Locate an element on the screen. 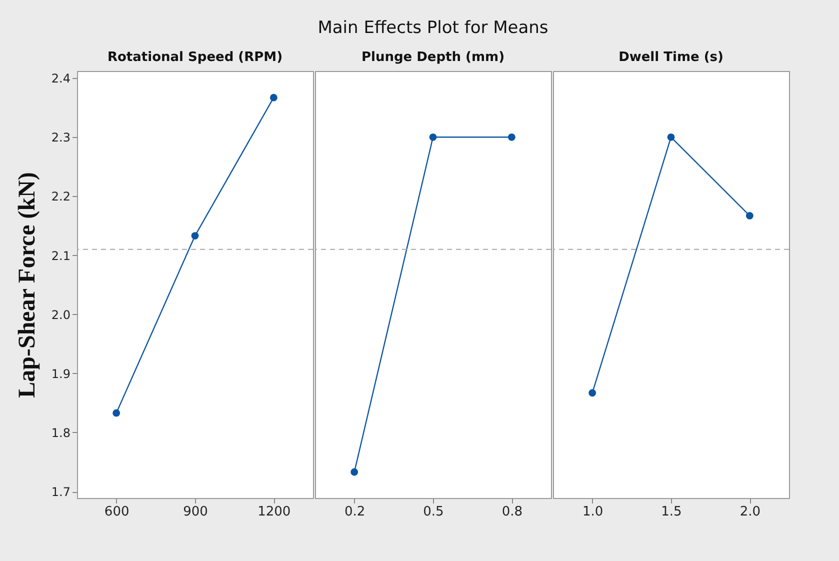 The width and height of the screenshot is (839, 561). y-tick-label: 1.7 is located at coordinates (60, 492).